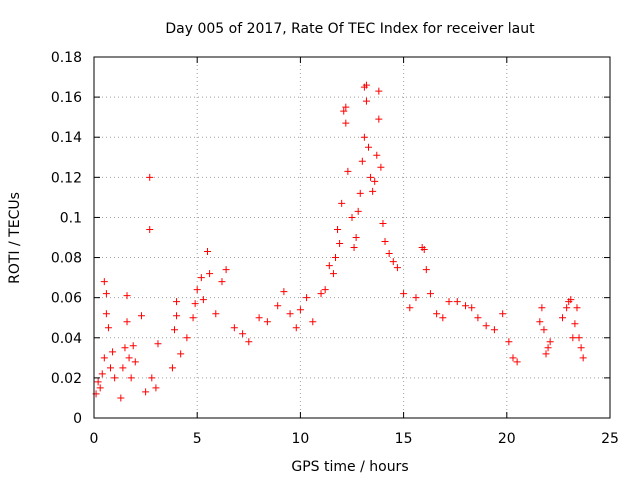  What do you see at coordinates (197, 439) in the screenshot?
I see `x-tick-label: 5` at bounding box center [197, 439].